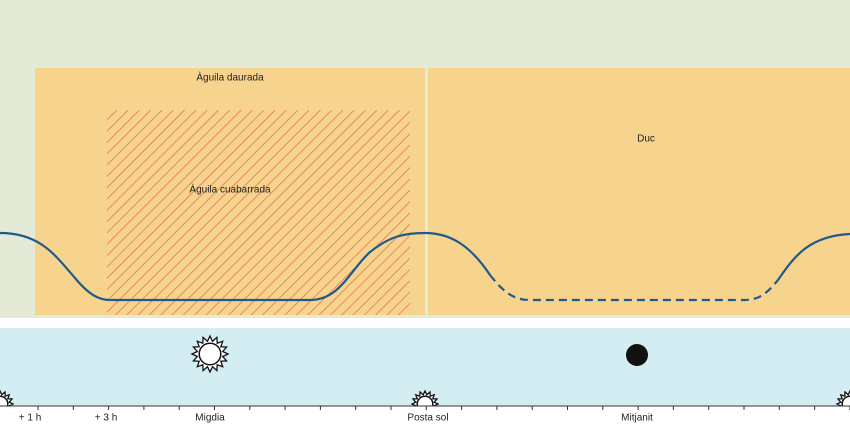 The width and height of the screenshot is (850, 428). What do you see at coordinates (230, 189) in the screenshot?
I see `zone-label: Àguila cuabarrada` at bounding box center [230, 189].